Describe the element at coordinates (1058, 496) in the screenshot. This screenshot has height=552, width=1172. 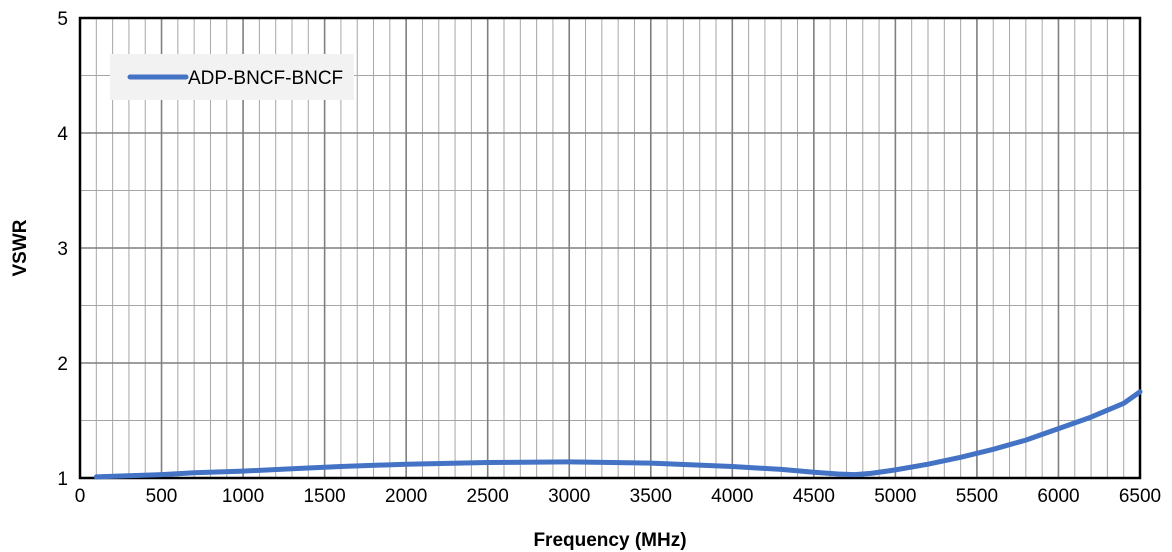
I see `x-tick-label: 6000` at that location.